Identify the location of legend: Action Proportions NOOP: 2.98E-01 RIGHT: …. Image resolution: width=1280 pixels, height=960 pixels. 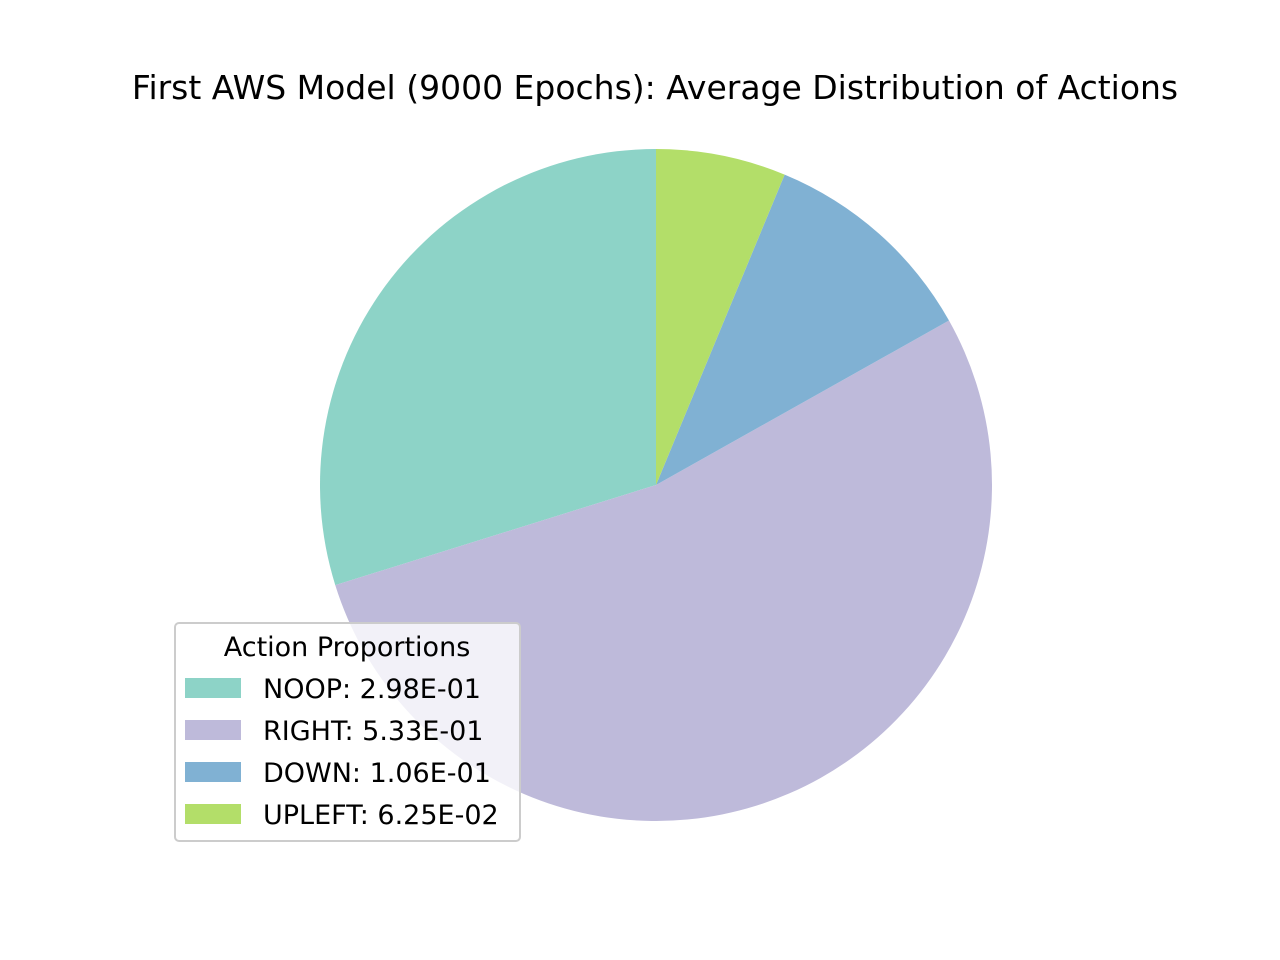
(347, 732).